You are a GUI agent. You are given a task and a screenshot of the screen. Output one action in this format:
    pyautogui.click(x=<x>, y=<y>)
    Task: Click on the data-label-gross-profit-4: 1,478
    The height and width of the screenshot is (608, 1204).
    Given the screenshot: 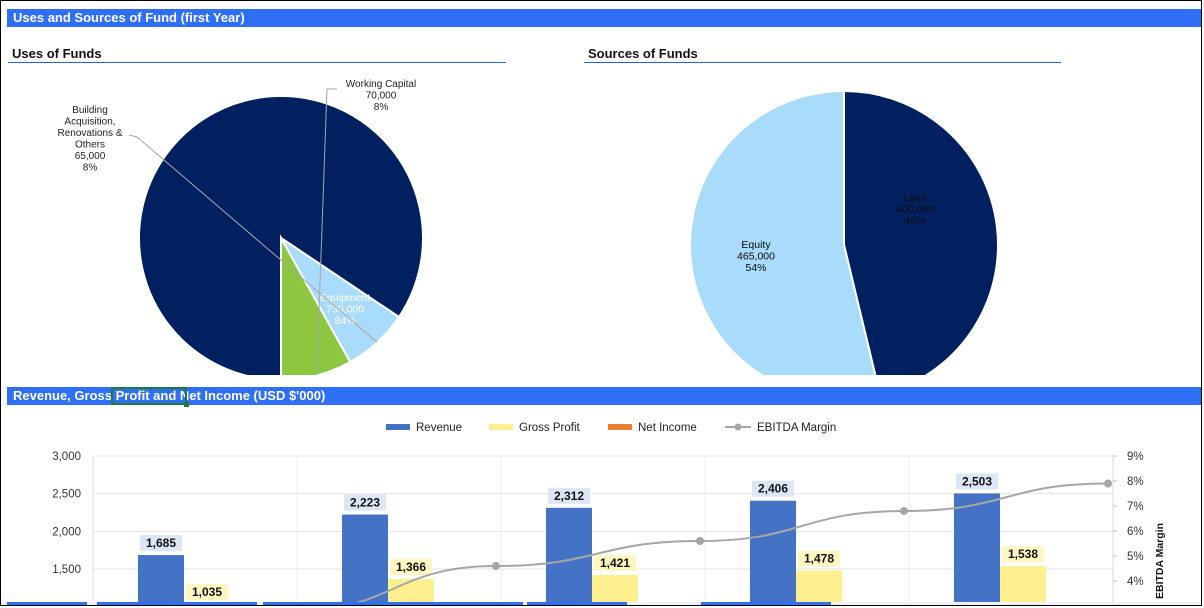 What is the action you would take?
    pyautogui.click(x=819, y=559)
    